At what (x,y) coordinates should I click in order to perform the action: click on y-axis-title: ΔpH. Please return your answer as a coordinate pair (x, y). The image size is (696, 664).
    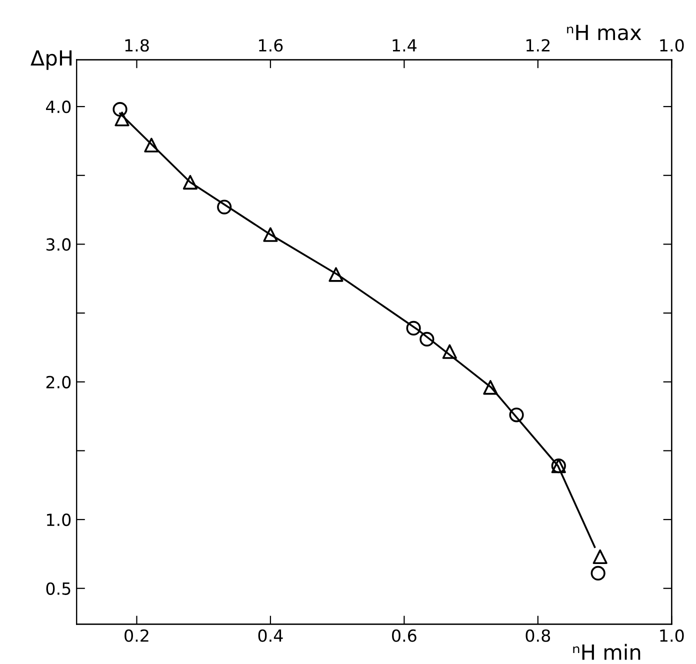
    Looking at the image, I should click on (51, 60).